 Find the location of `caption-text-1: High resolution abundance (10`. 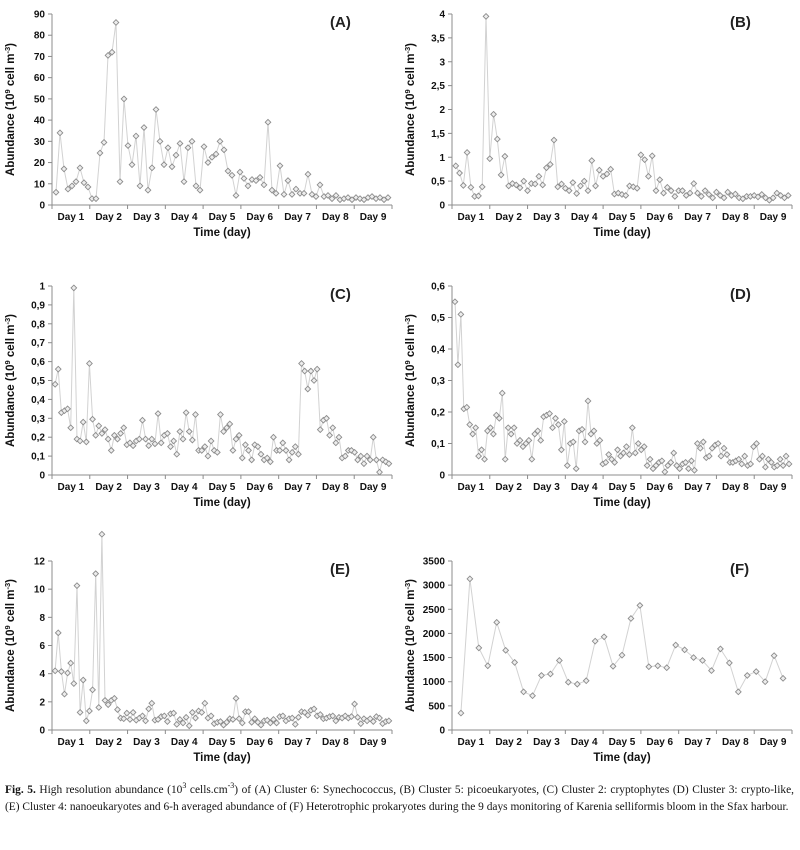

caption-text-1: High resolution abundance (10 is located at coordinates (109, 790).